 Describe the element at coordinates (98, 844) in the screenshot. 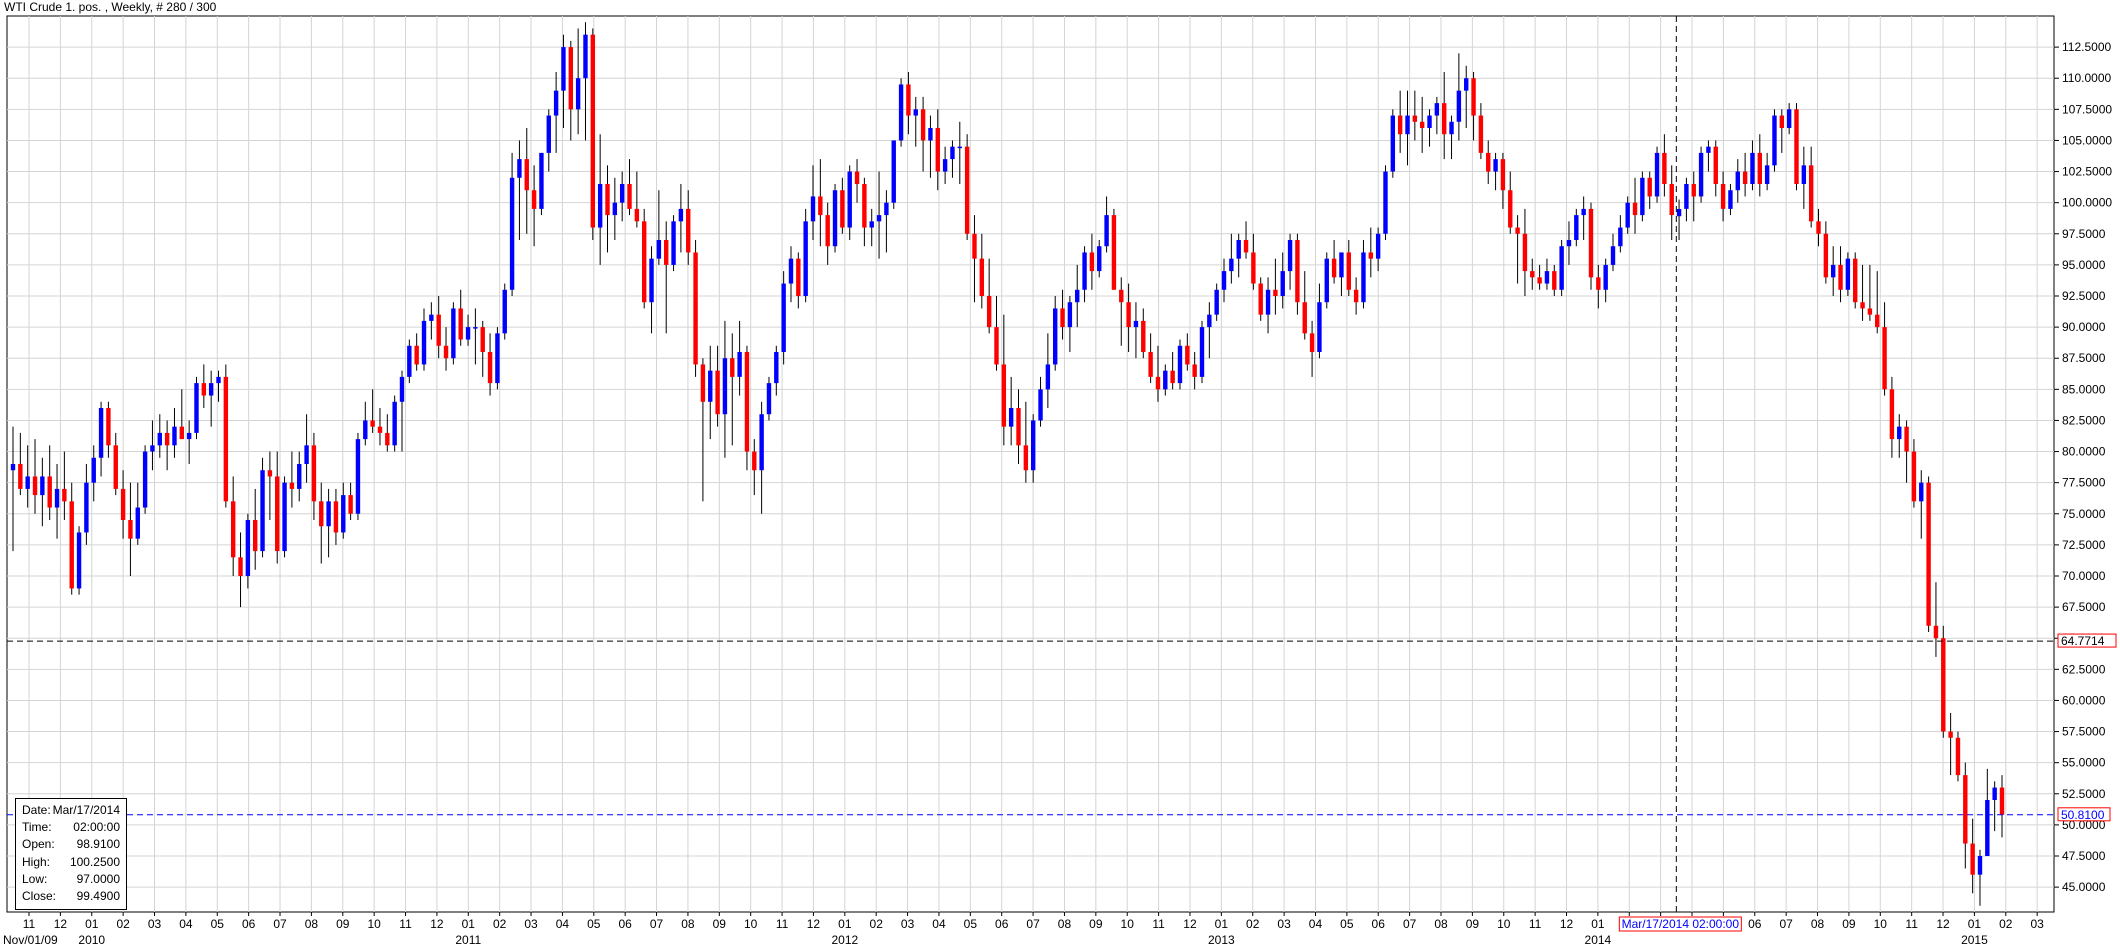

I see `info-row-value: 98.9100` at that location.